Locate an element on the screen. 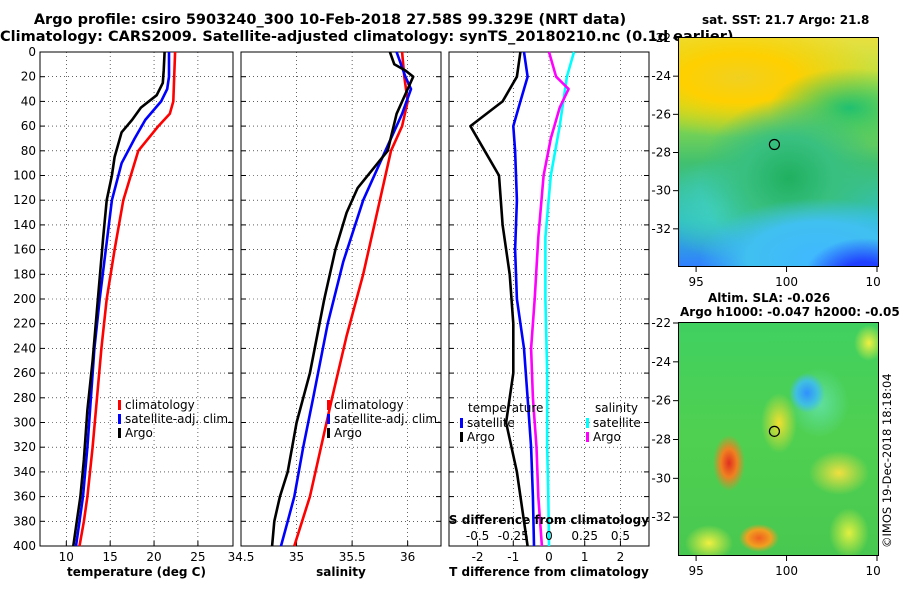  x-axis-label: T difference from climatology is located at coordinates (549, 572).